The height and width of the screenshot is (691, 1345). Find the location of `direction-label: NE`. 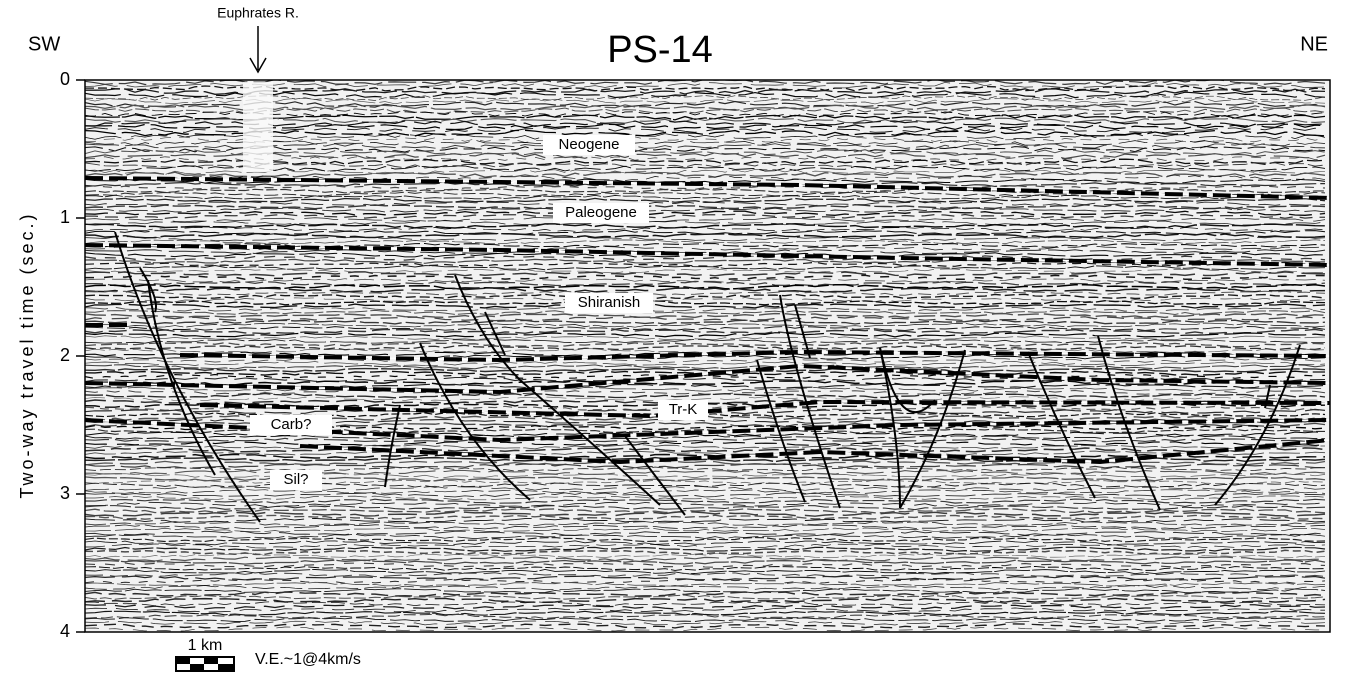

direction-label: NE is located at coordinates (1314, 44).